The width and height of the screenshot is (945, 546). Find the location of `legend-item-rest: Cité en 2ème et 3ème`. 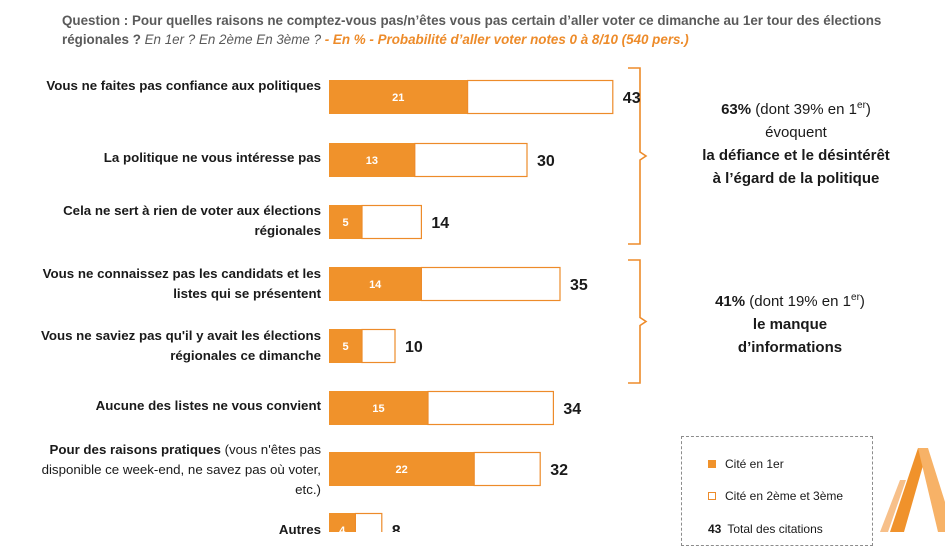

legend-item-rest: Cité en 2ème et 3ème is located at coordinates (775, 496).